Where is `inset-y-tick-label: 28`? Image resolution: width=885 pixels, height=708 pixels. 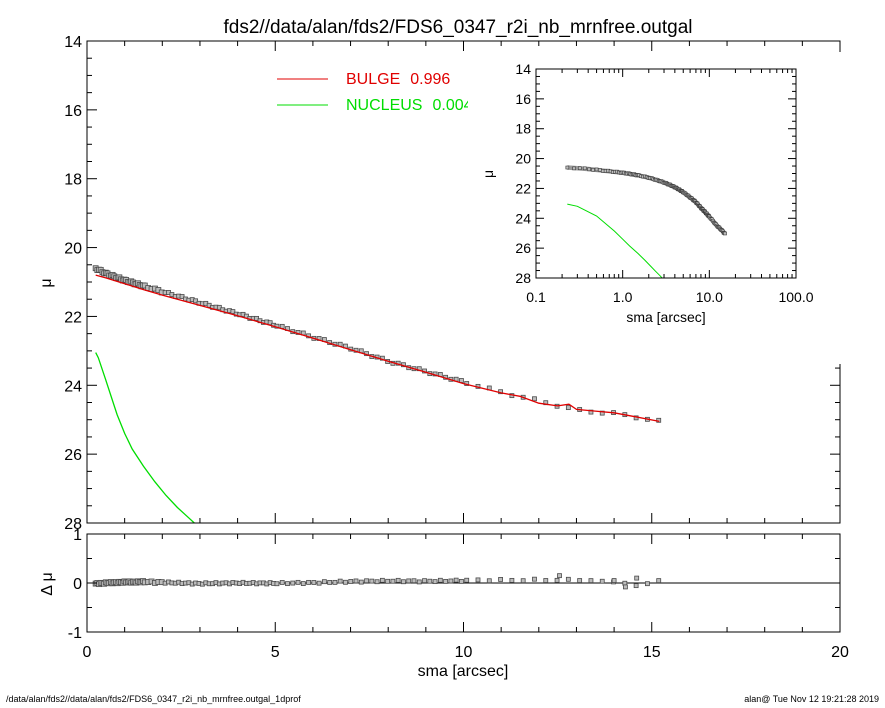 inset-y-tick-label: 28 is located at coordinates (523, 278).